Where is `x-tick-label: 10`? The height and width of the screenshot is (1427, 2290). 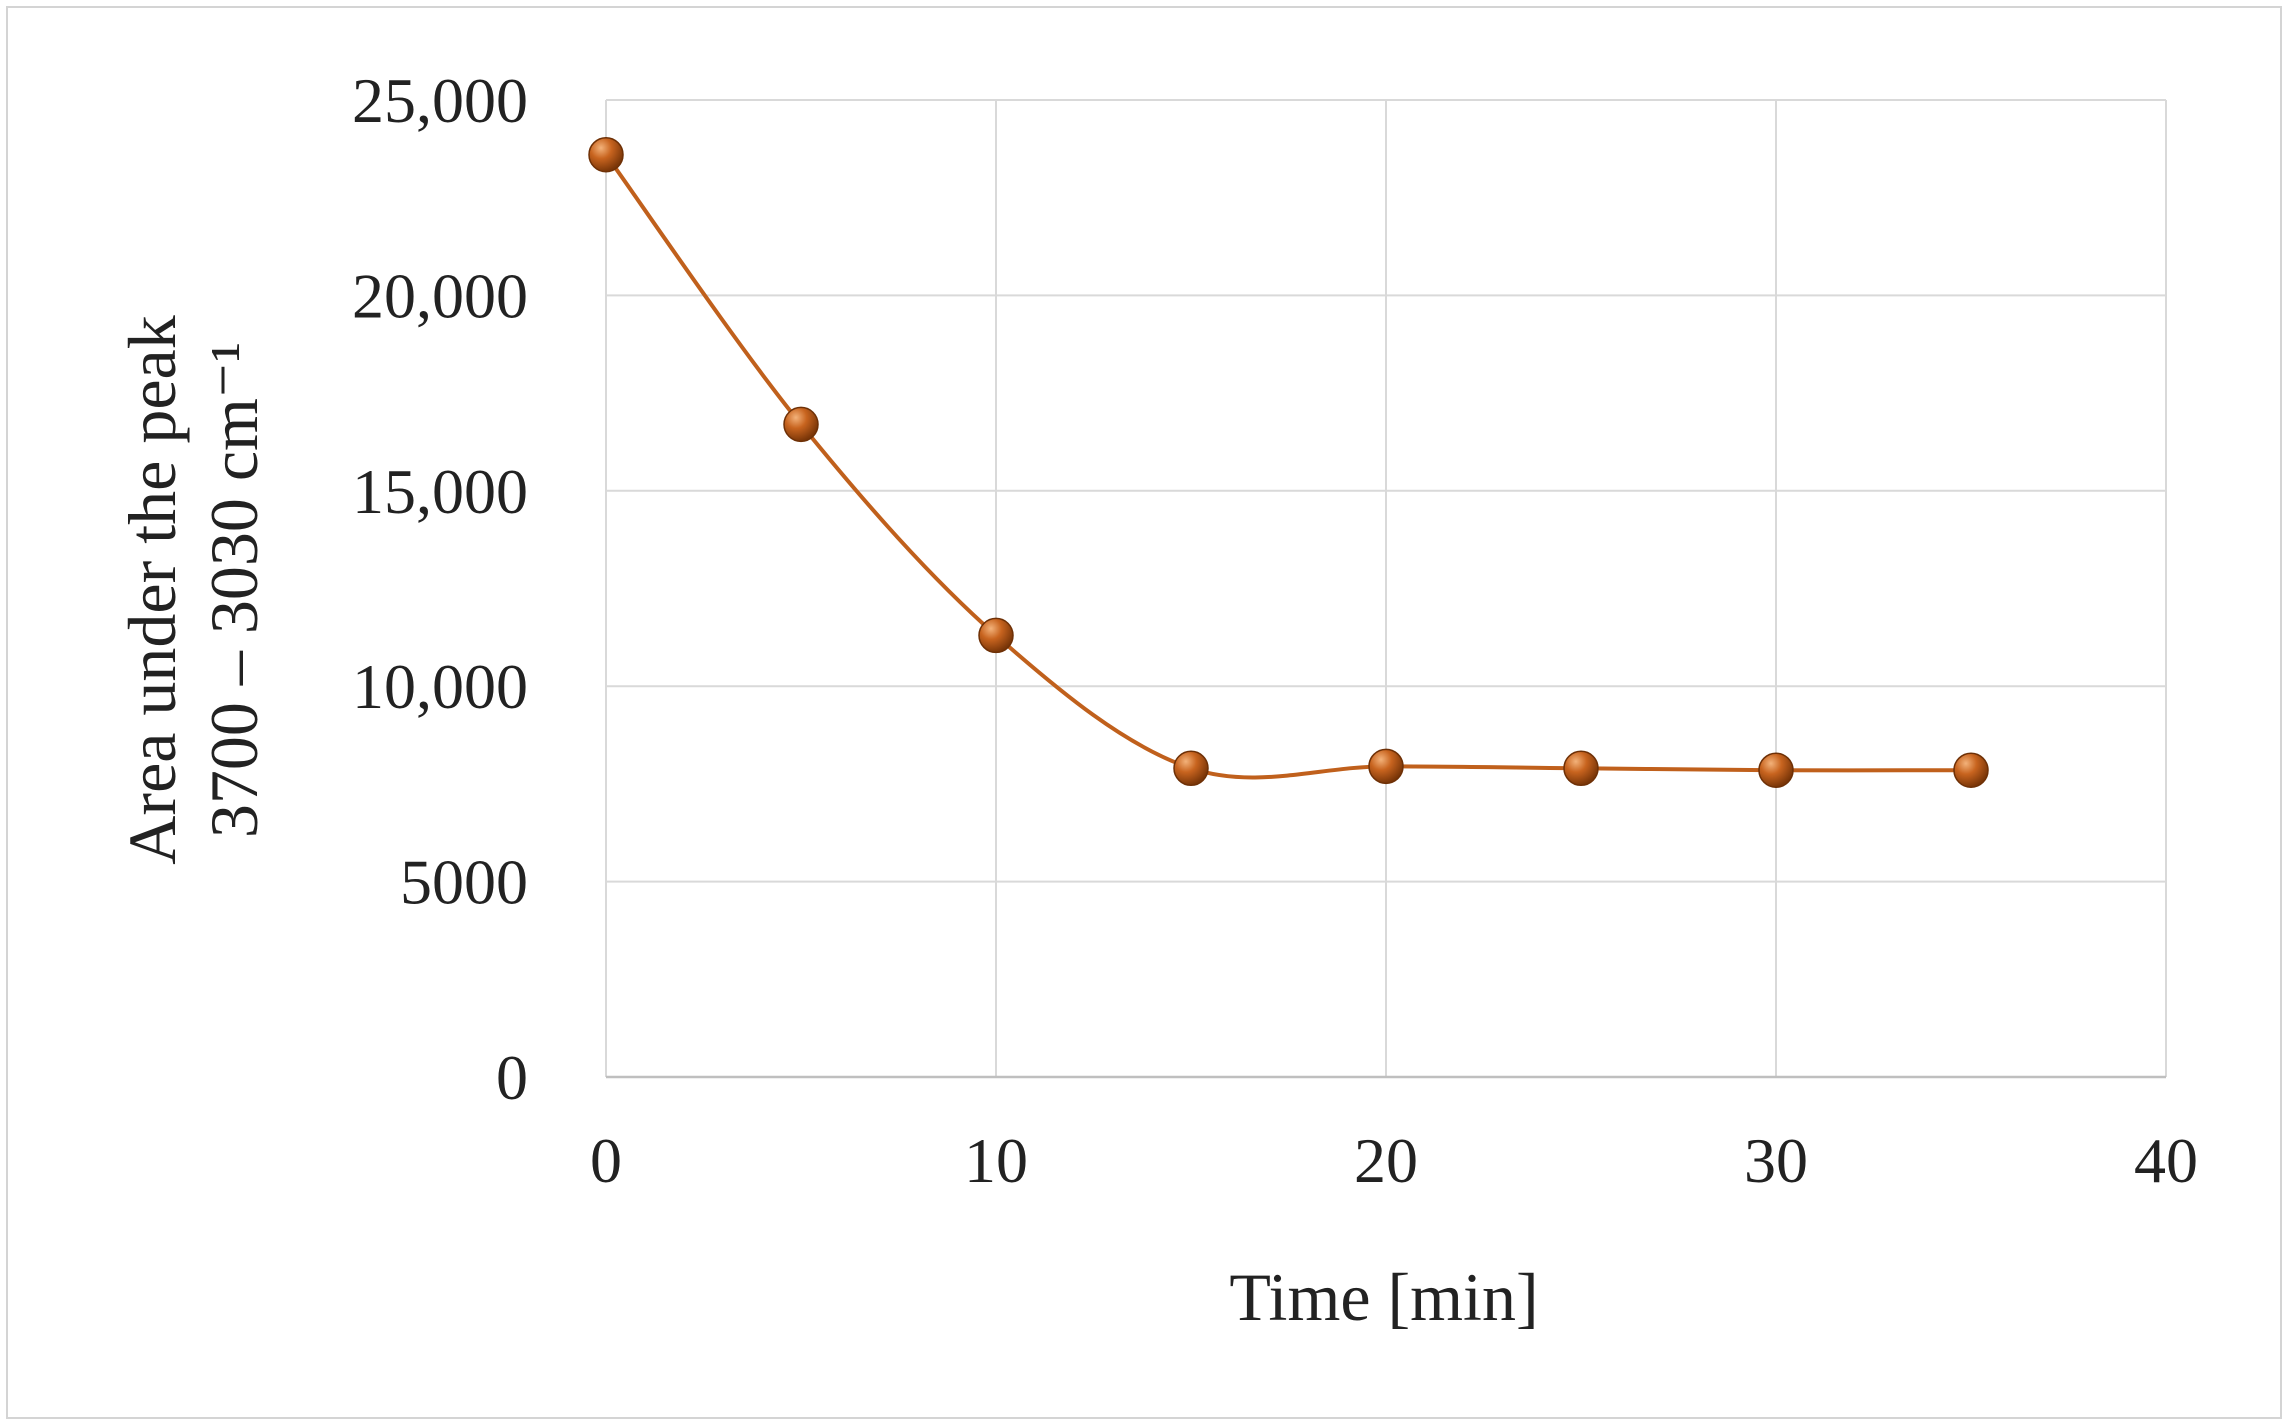
x-tick-label: 10 is located at coordinates (996, 1160).